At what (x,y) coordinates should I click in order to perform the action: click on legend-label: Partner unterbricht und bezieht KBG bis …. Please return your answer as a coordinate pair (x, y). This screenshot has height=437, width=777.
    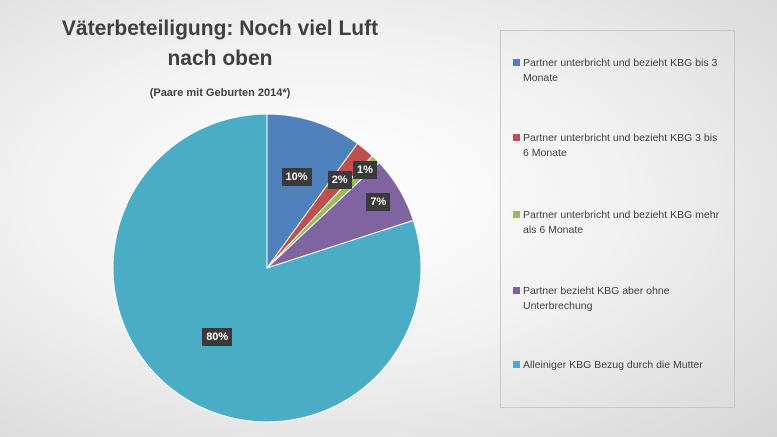
    Looking at the image, I should click on (620, 70).